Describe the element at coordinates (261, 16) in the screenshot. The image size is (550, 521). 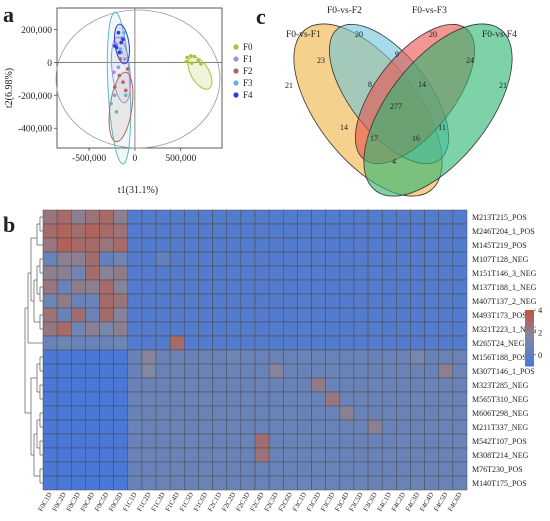
I see `panel-label-c: c` at that location.